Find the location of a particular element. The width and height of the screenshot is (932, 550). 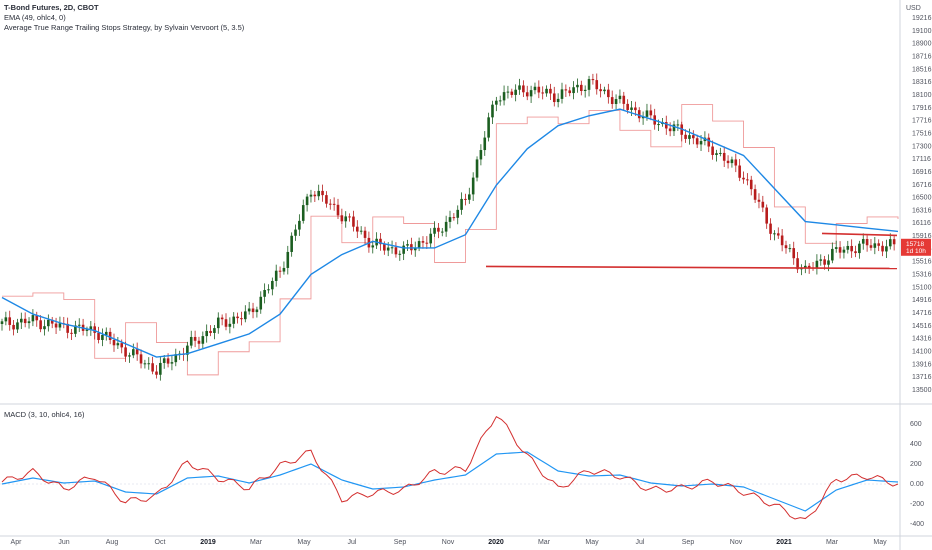

price-tick-label: 15316 is located at coordinates (922, 275).